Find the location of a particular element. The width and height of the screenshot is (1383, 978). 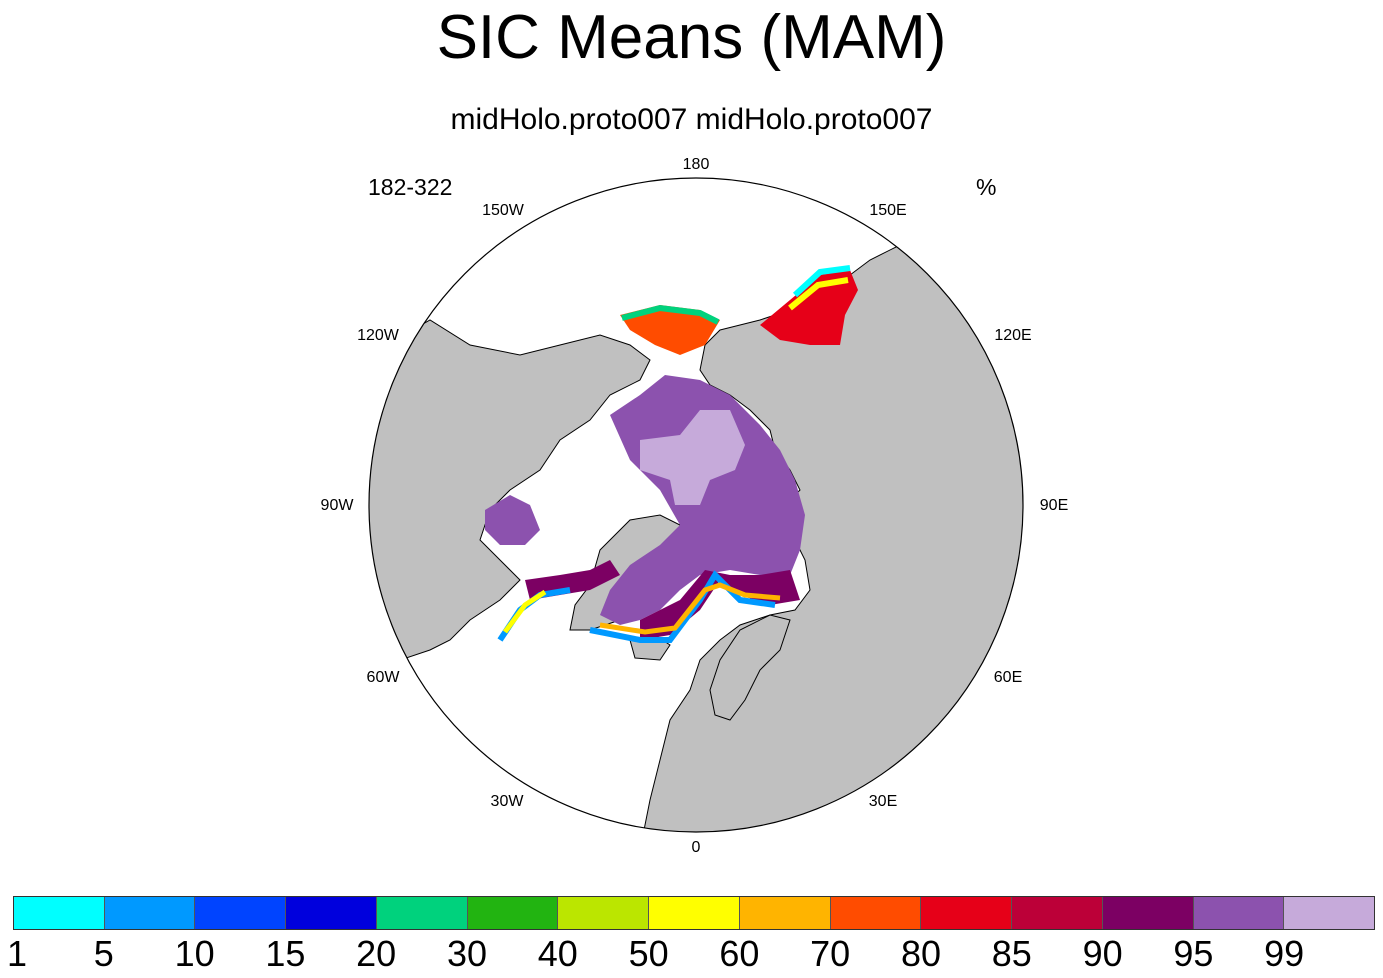

sea-ice-okhotsk-edge2 is located at coordinates (818, 294).